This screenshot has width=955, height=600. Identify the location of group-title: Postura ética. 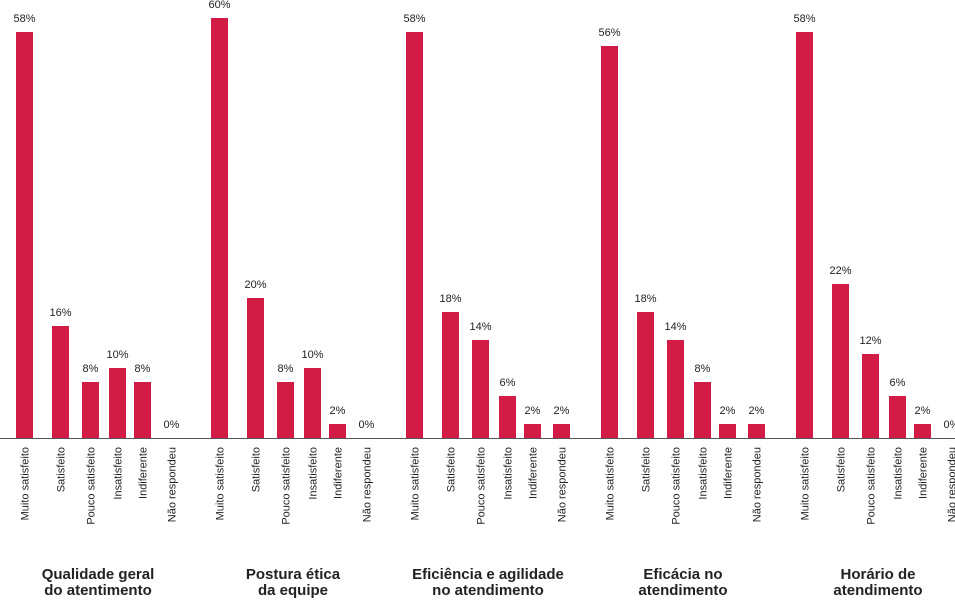
(293, 574).